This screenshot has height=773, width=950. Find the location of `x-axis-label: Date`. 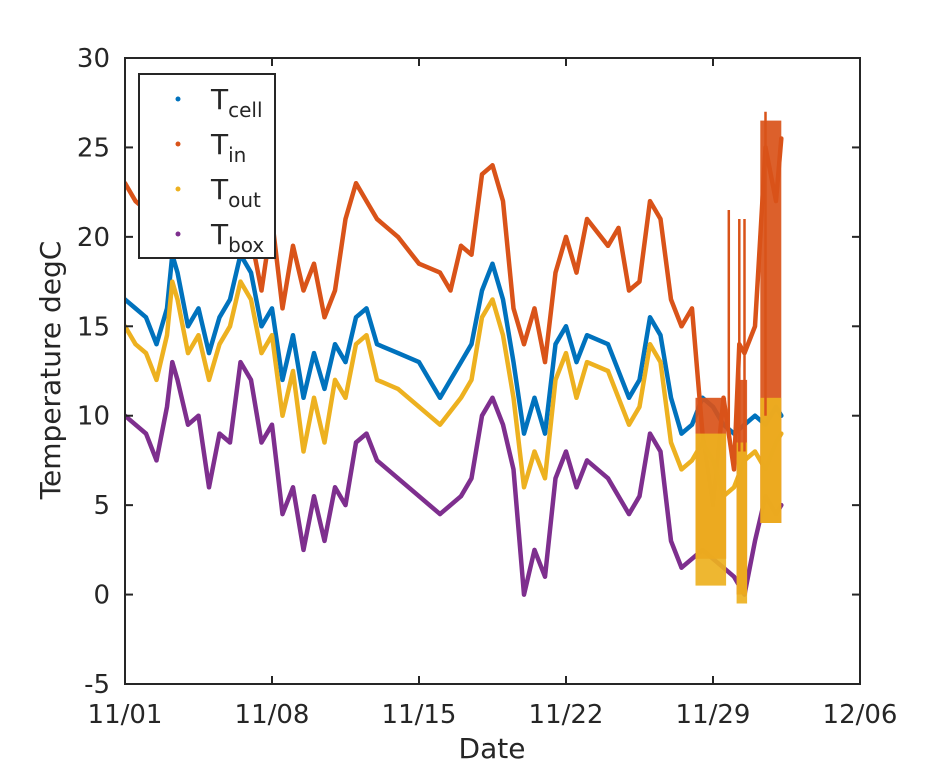

x-axis-label: Date is located at coordinates (492, 748).